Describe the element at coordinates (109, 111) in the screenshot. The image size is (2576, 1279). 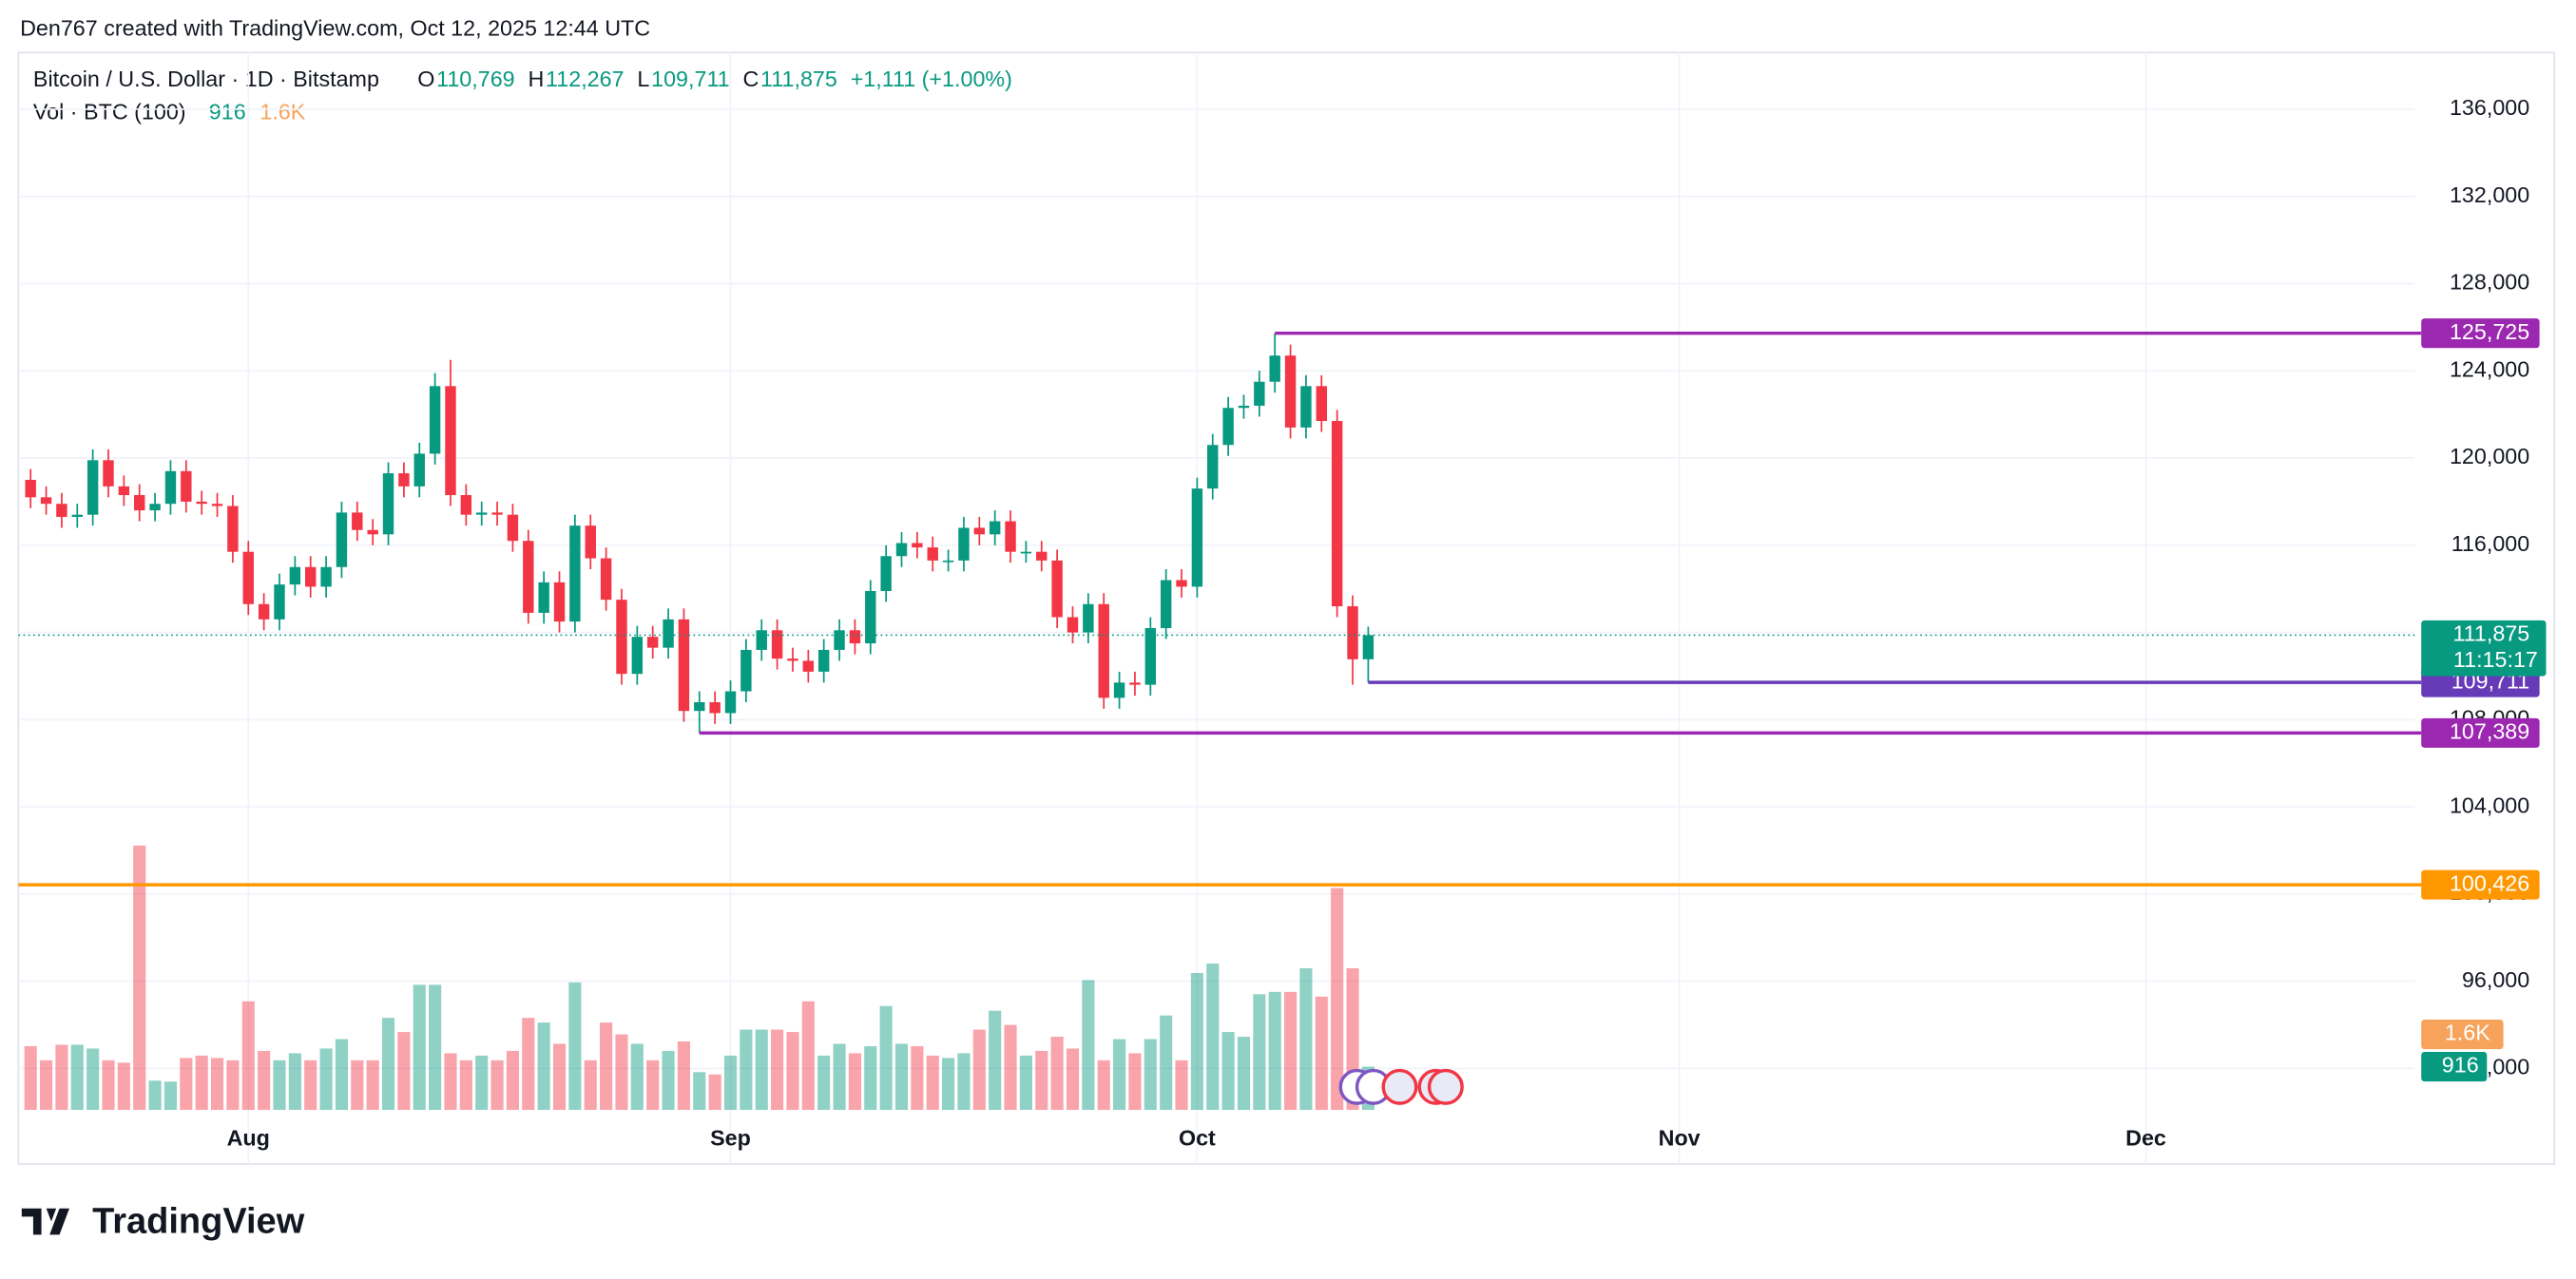
I see `volume-title: Vol · BTC (100)` at that location.